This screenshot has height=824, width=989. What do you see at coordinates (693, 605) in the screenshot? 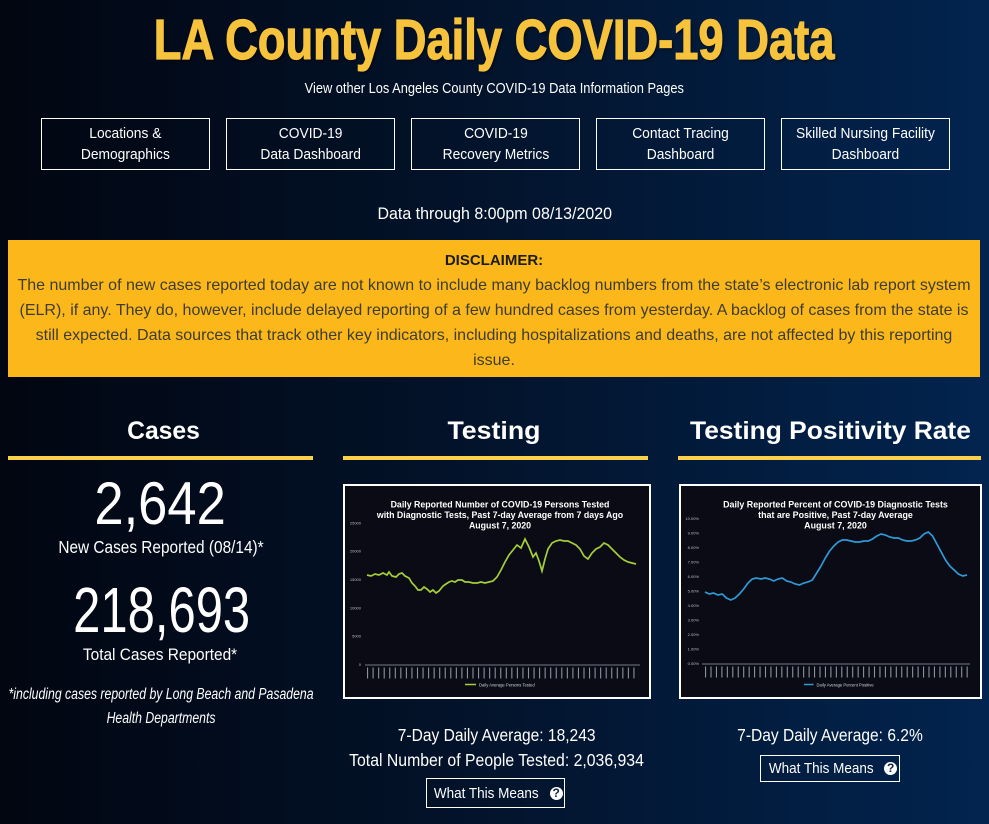
I see `svg-text: 4.00%` at bounding box center [693, 605].